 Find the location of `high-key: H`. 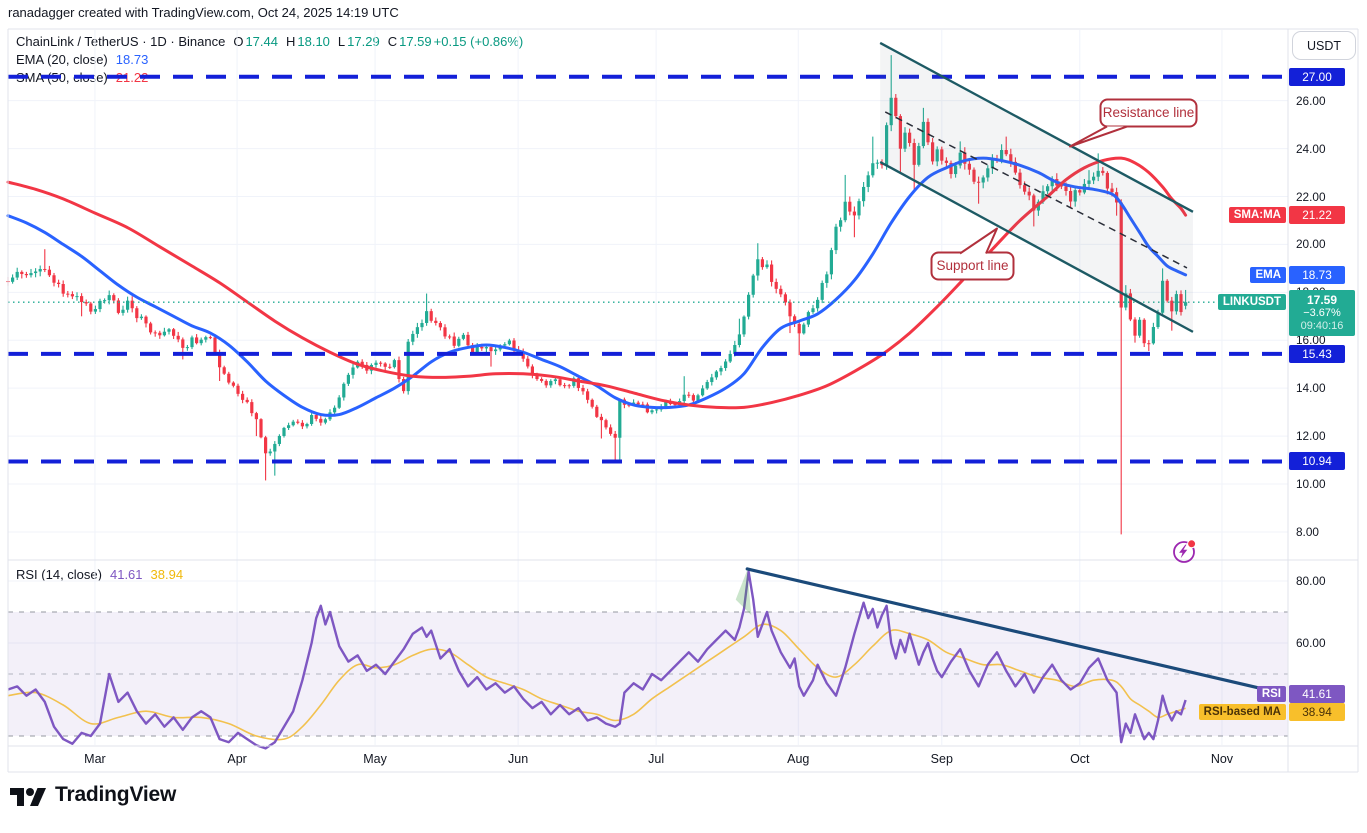

high-key: H is located at coordinates (290, 41).